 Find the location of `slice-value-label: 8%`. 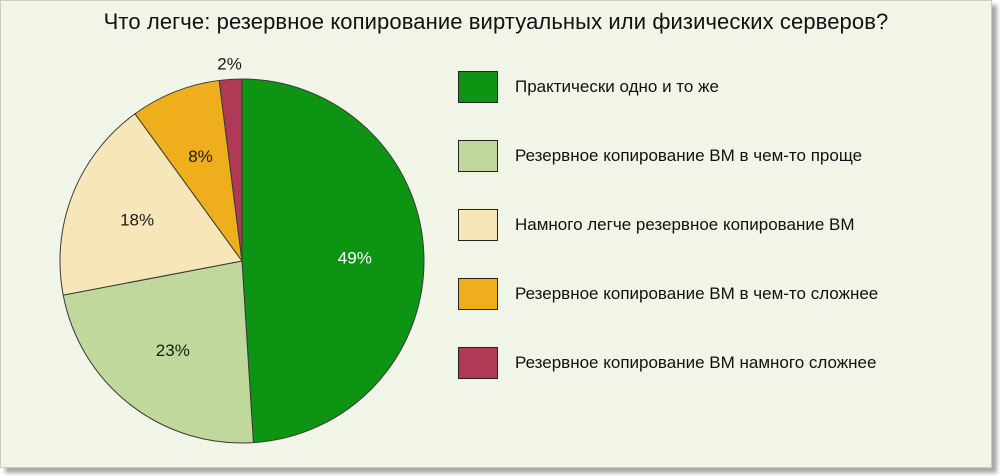

slice-value-label: 8% is located at coordinates (200, 156).